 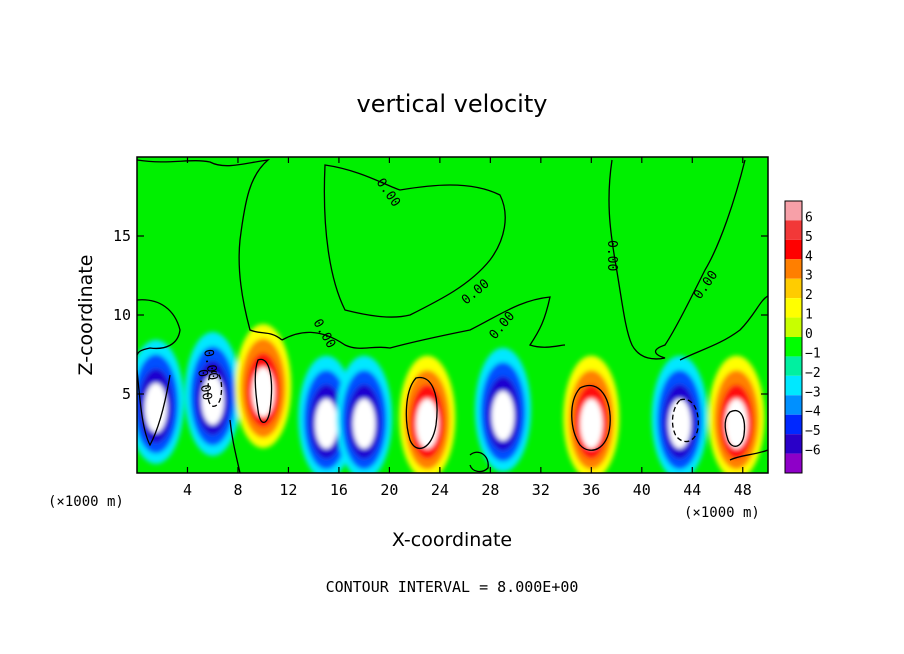 What do you see at coordinates (86, 315) in the screenshot?
I see `y-axis-label: Z-coordinate` at bounding box center [86, 315].